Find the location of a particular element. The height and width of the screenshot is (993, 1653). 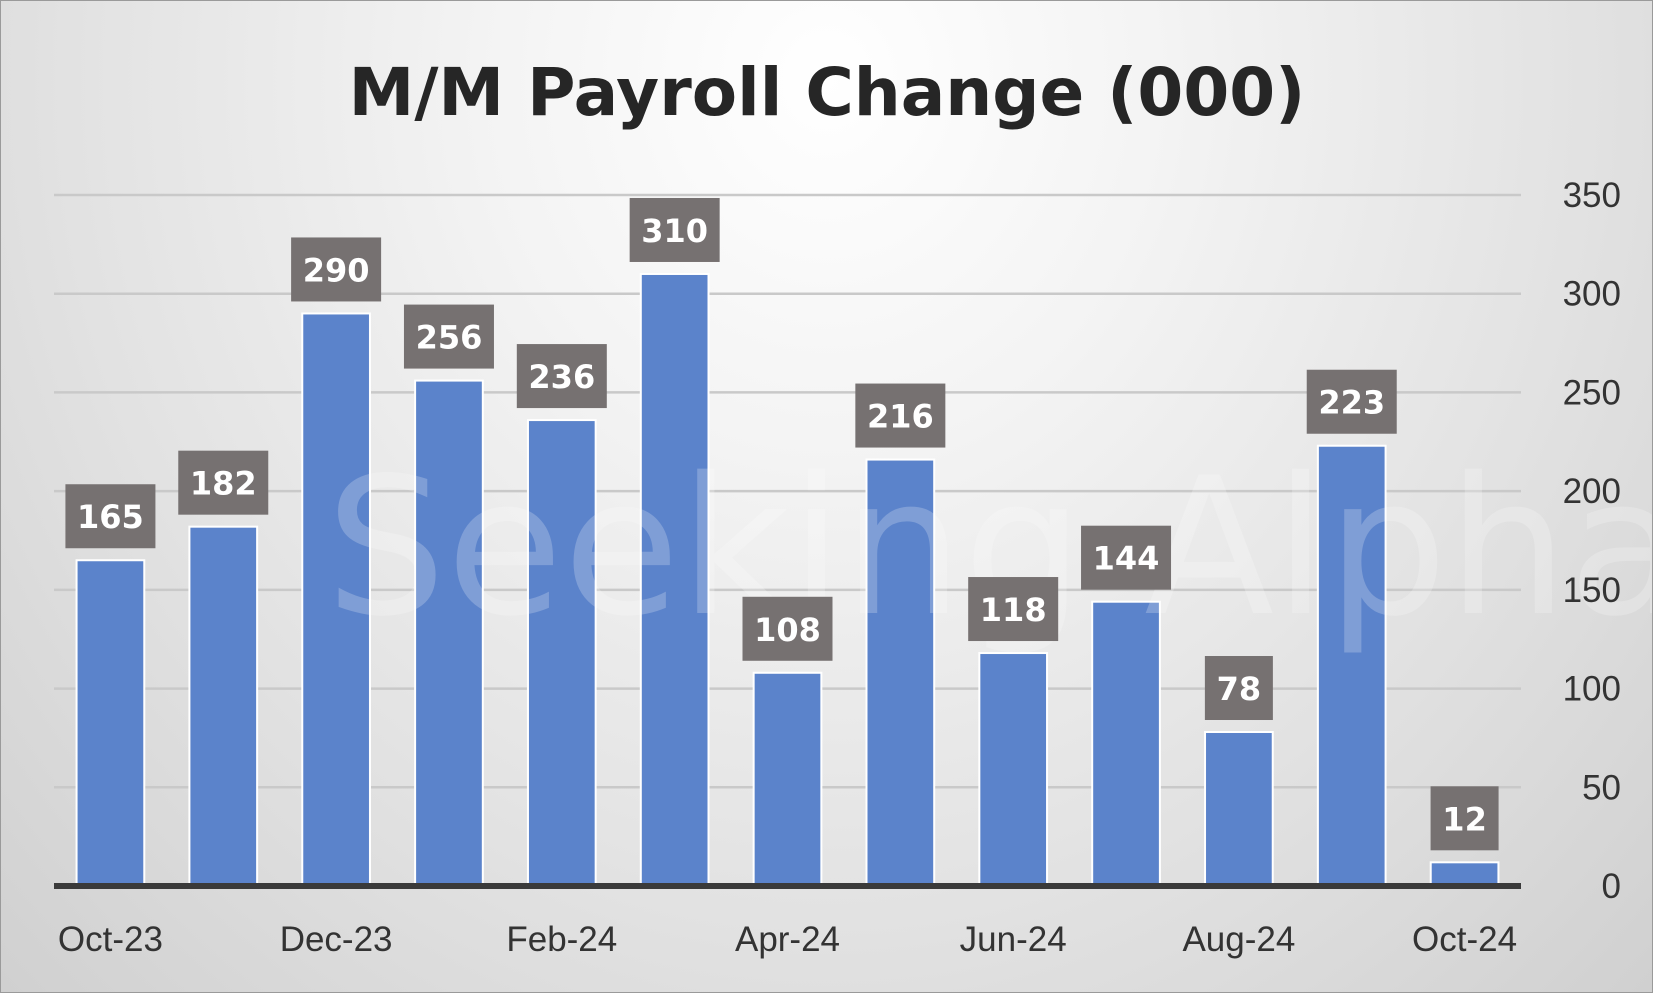

y-tick-label: 150 is located at coordinates (1592, 590).